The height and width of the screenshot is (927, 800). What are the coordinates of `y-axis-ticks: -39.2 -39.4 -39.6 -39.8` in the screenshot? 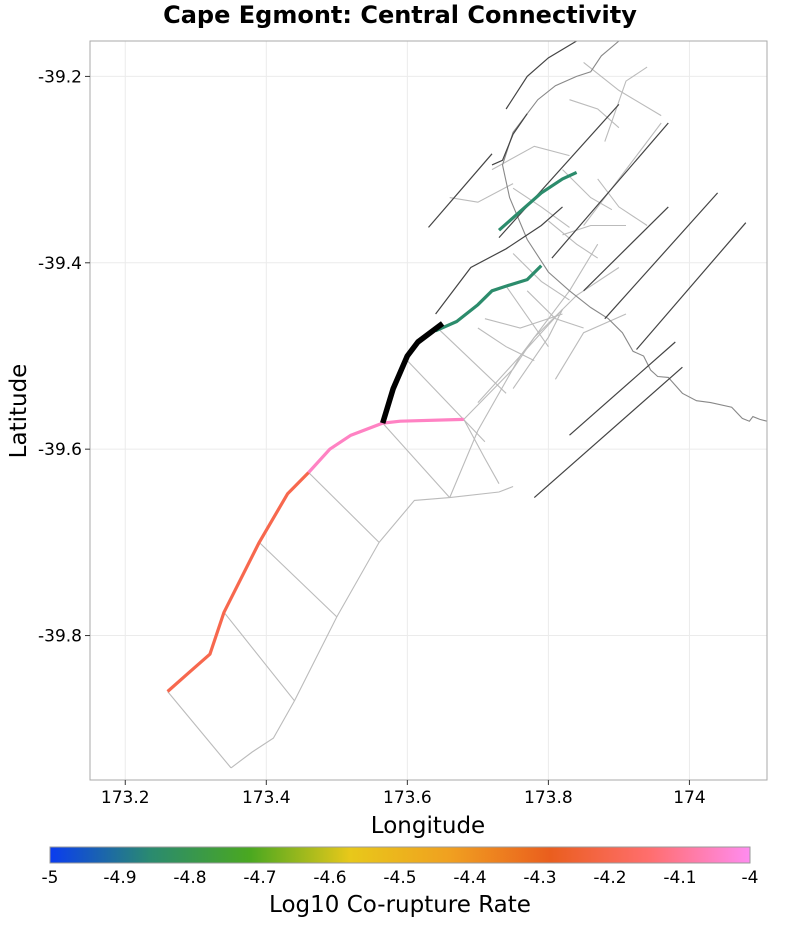 It's located at (64, 357).